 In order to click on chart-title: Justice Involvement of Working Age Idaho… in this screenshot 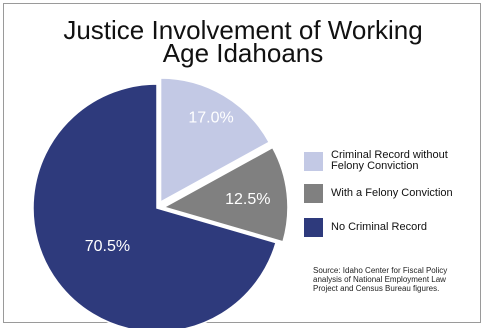, I will do `click(243, 41)`.